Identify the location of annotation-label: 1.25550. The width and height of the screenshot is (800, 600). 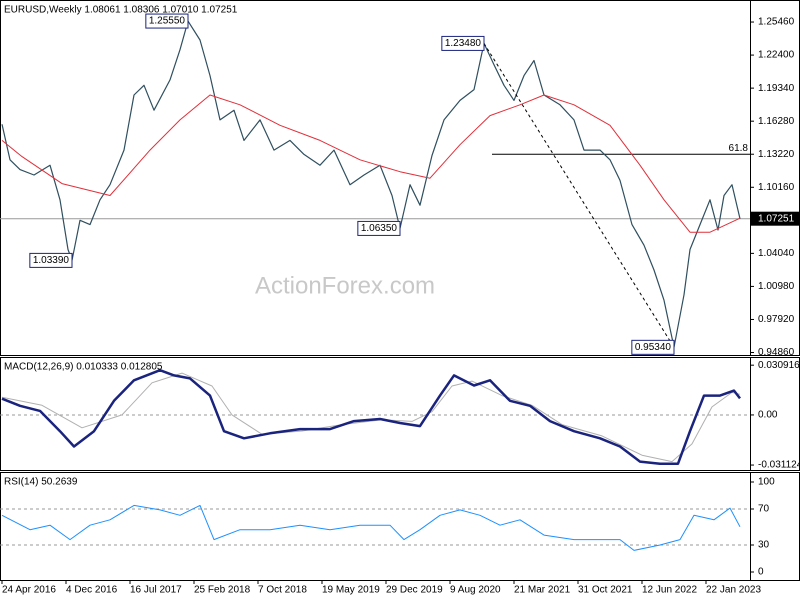
(167, 21).